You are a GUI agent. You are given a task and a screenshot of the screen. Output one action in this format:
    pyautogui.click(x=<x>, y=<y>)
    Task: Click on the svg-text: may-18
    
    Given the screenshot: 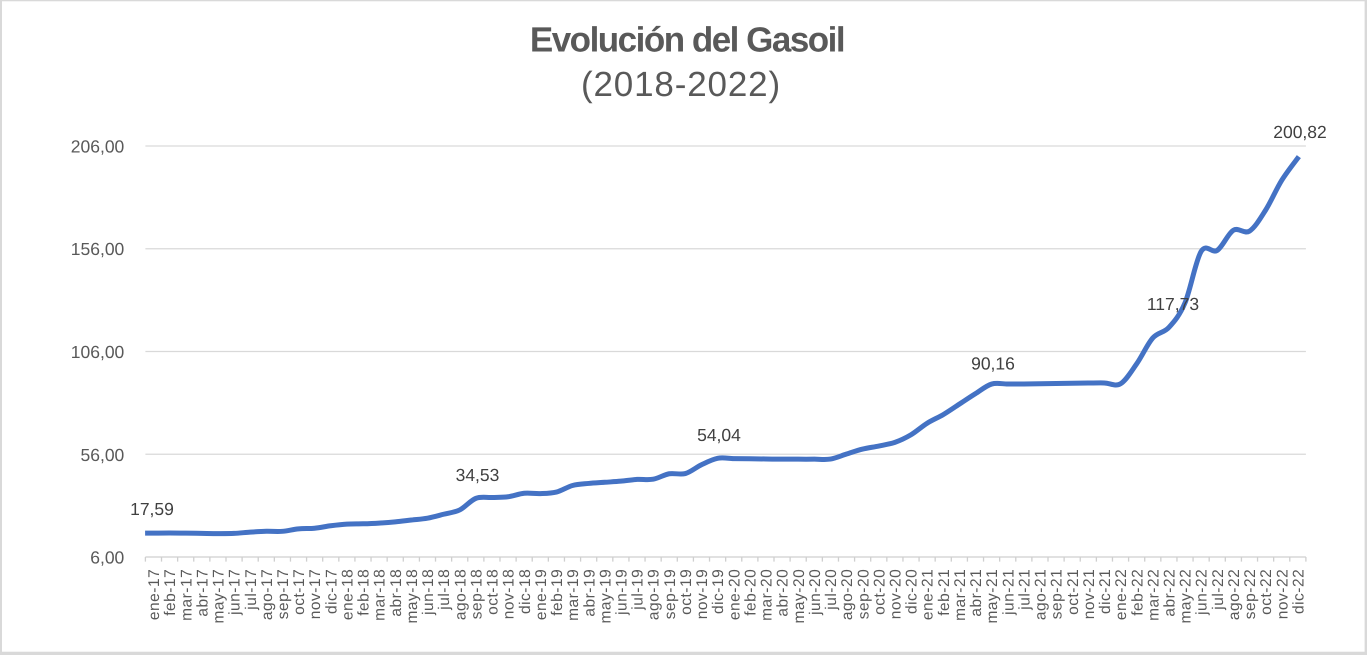 What is the action you would take?
    pyautogui.click(x=412, y=596)
    